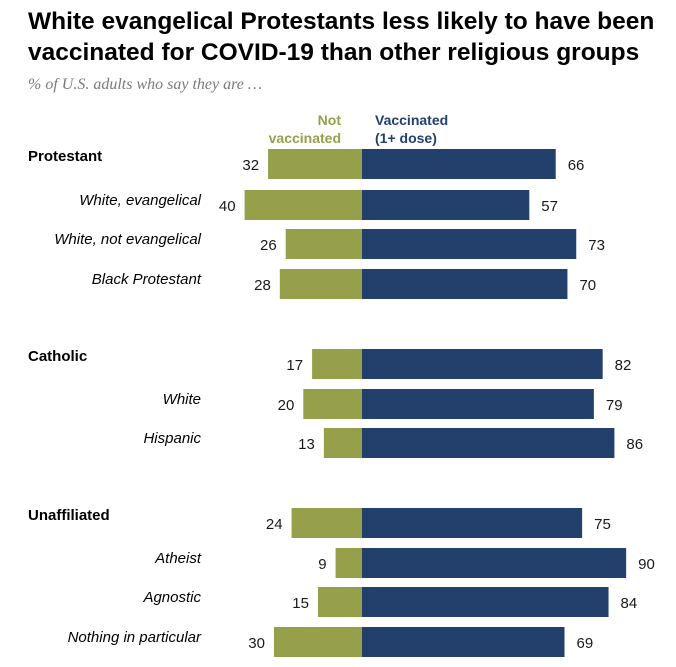 The image size is (676, 667). I want to click on value-label-not-vaccinated: 20, so click(286, 405).